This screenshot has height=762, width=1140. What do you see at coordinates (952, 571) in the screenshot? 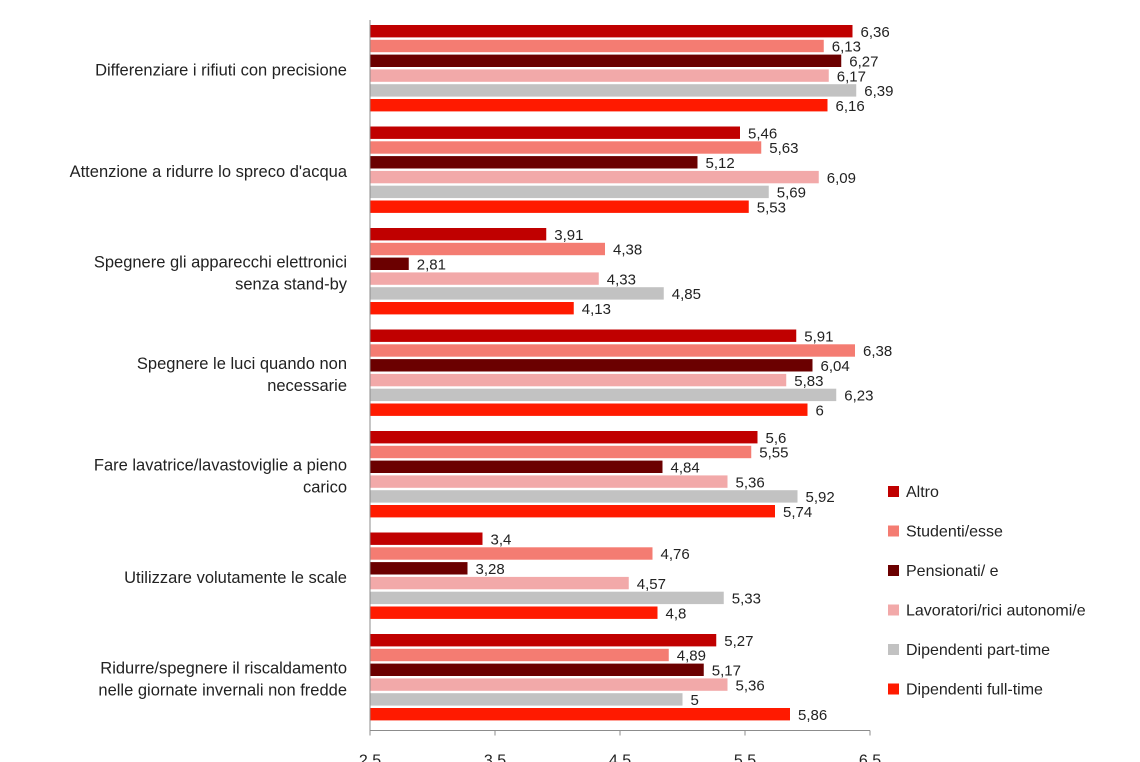
I see `legend-label: Pensionati/ e` at bounding box center [952, 571].